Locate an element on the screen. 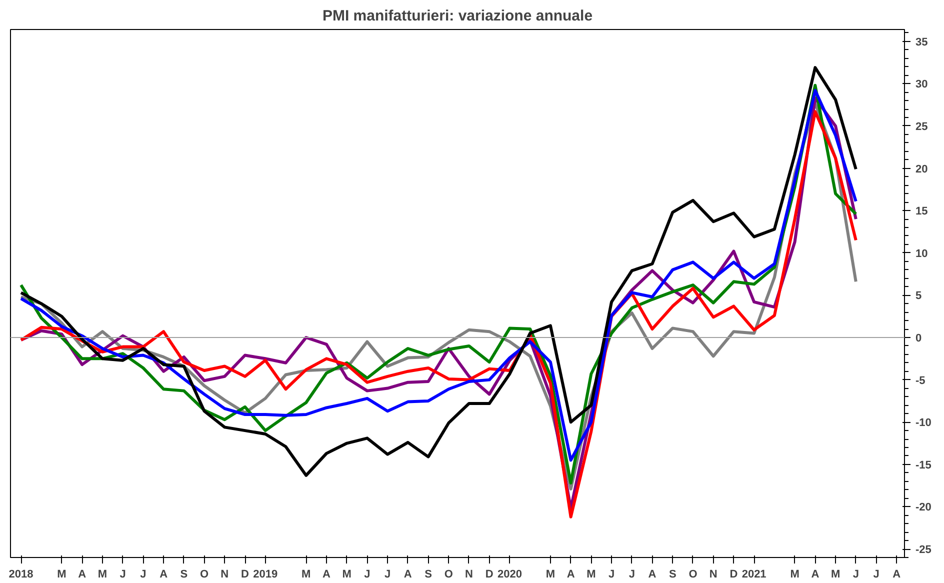  y-tick-label: -5 is located at coordinates (921, 380).